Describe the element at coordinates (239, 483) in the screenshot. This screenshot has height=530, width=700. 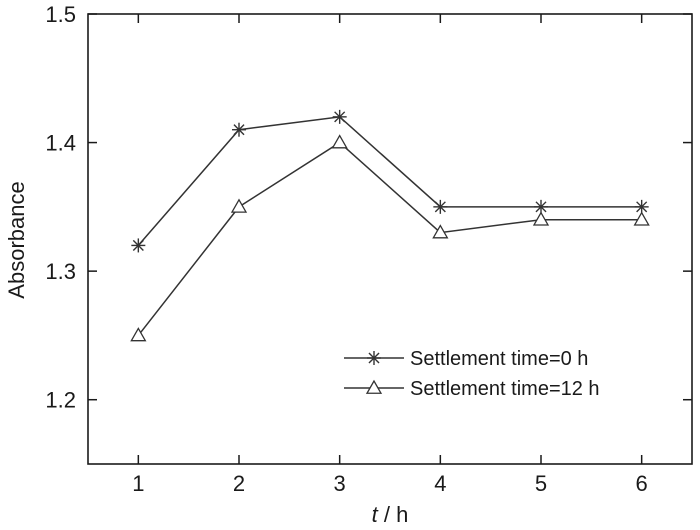
I see `x-tick-label: 2` at that location.